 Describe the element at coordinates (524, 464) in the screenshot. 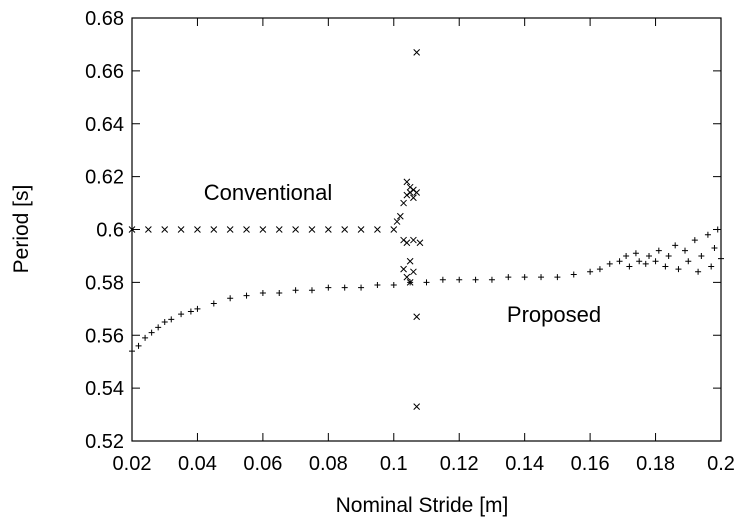

I see `x-tick-label: 0.14` at that location.